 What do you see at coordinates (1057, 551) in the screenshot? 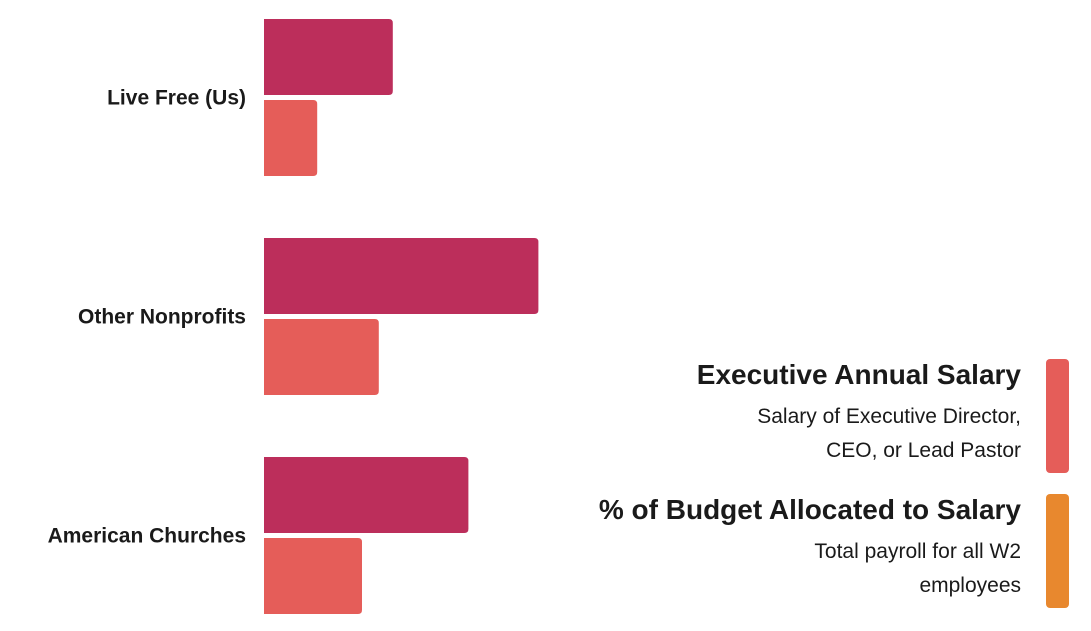
I see `legend-swatch-budget-salary` at bounding box center [1057, 551].